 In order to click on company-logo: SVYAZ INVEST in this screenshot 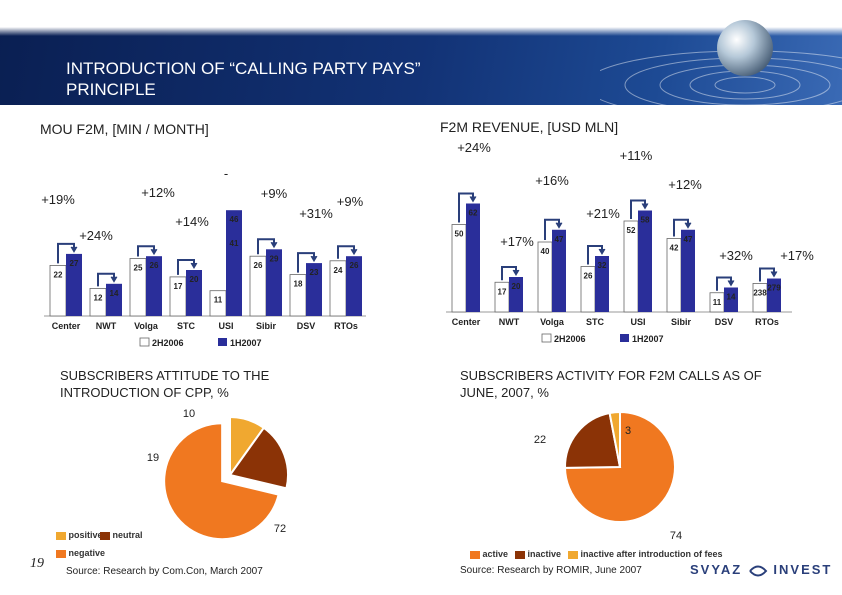, I will do `click(761, 569)`.